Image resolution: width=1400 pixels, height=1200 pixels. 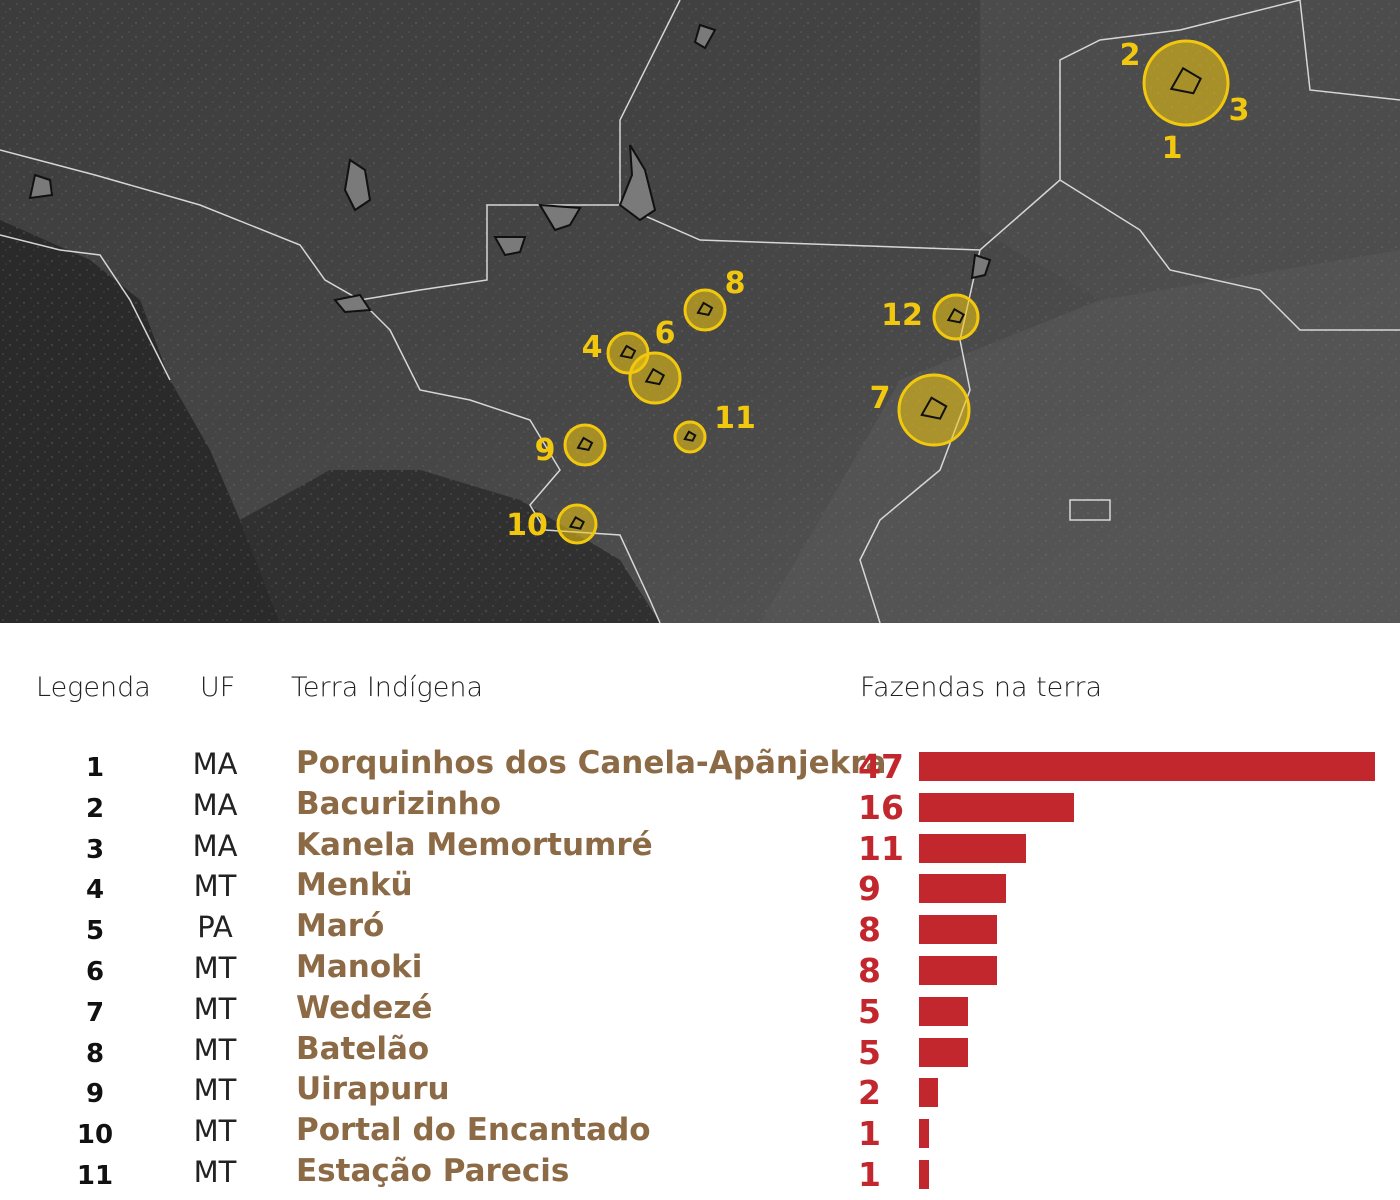 I want to click on legend-row: 11 MT Estação Parecis 1, so click(x=700, y=1173).